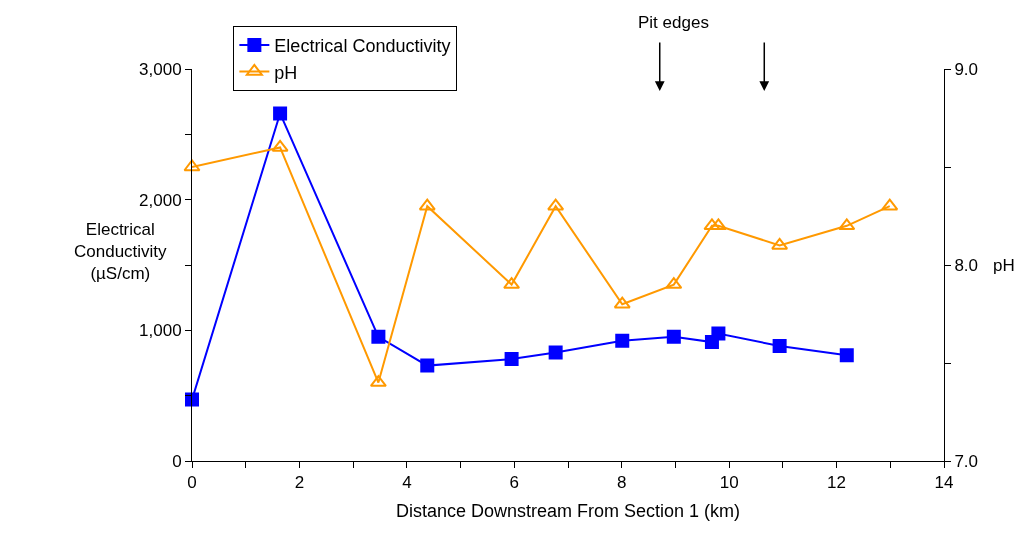  What do you see at coordinates (966, 461) in the screenshot?
I see `y2-tick-label: 7.0` at bounding box center [966, 461].